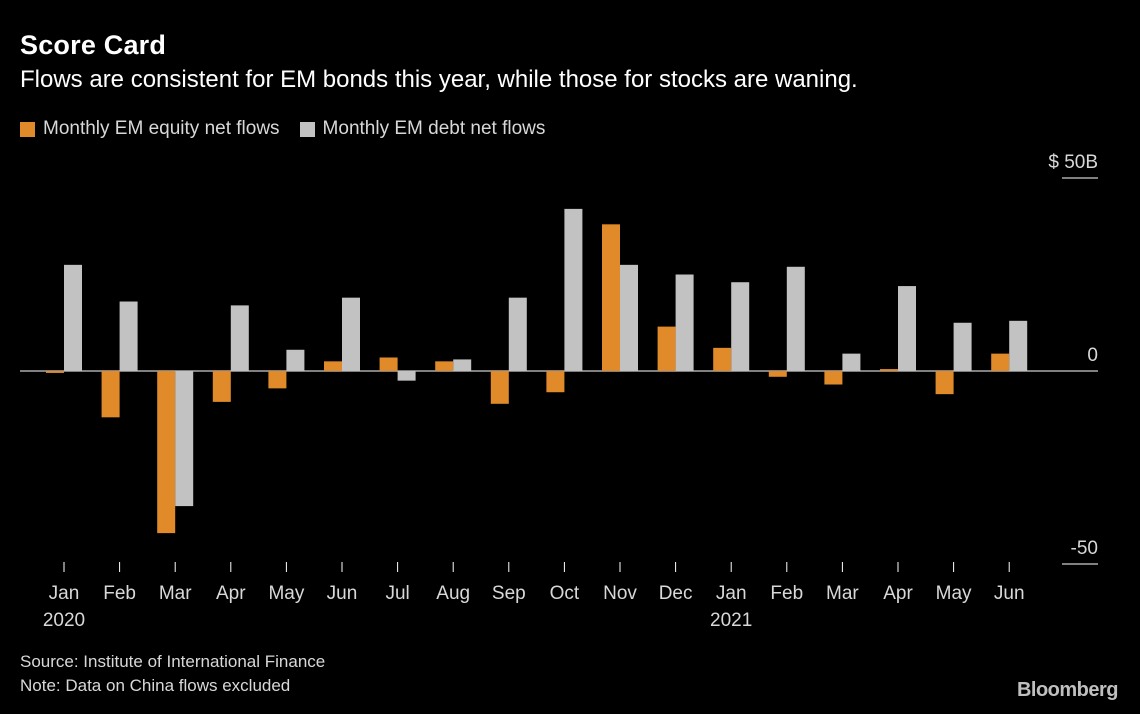  I want to click on bloomberg-logo: Bloomberg, so click(1067, 690).